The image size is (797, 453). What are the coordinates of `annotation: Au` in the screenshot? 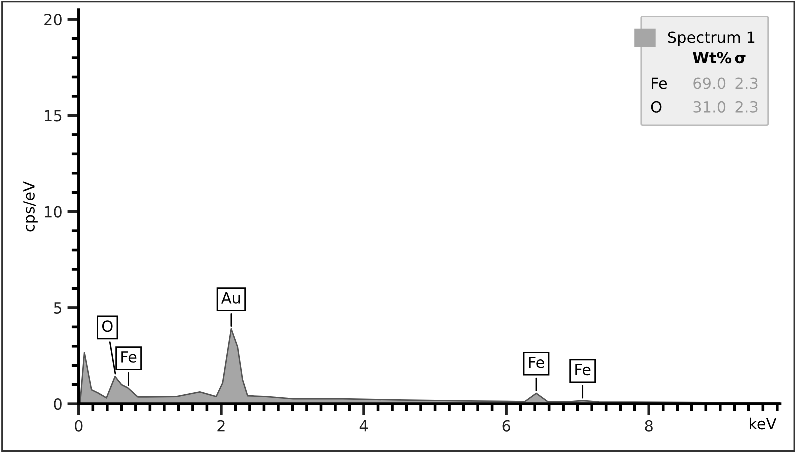 It's located at (230, 298).